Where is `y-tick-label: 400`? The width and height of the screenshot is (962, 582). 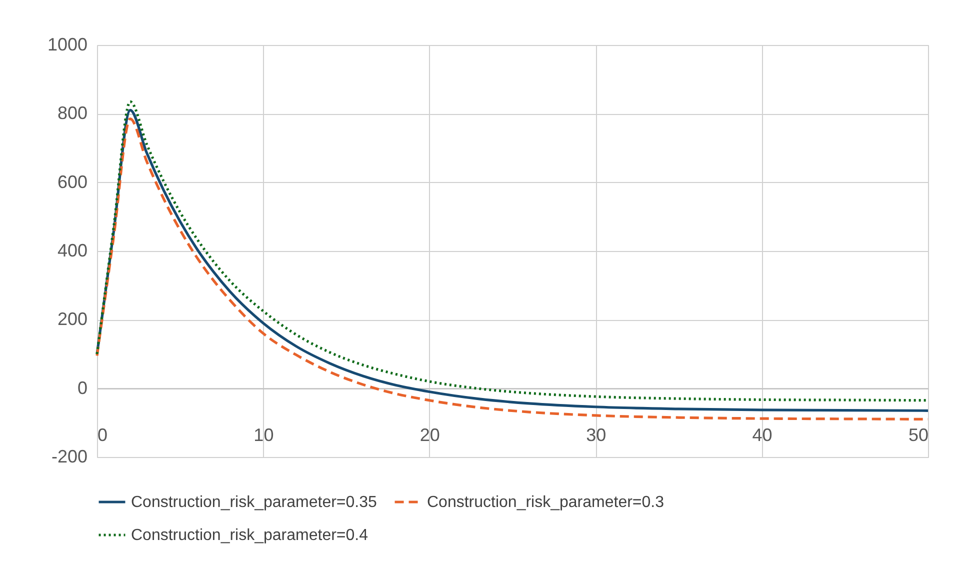
y-tick-label: 400 is located at coordinates (72, 250).